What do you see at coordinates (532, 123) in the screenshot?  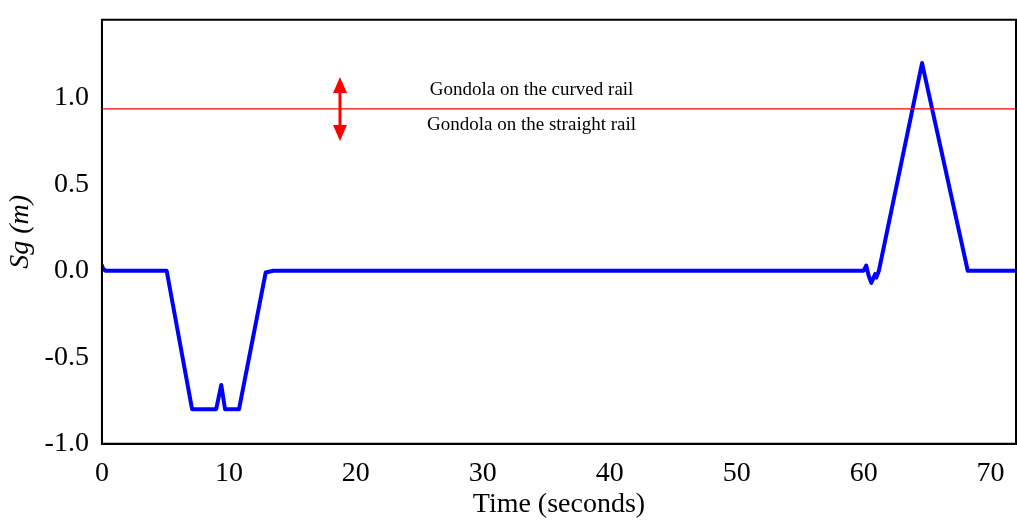 I see `annotation: Gondola on the straight rail` at bounding box center [532, 123].